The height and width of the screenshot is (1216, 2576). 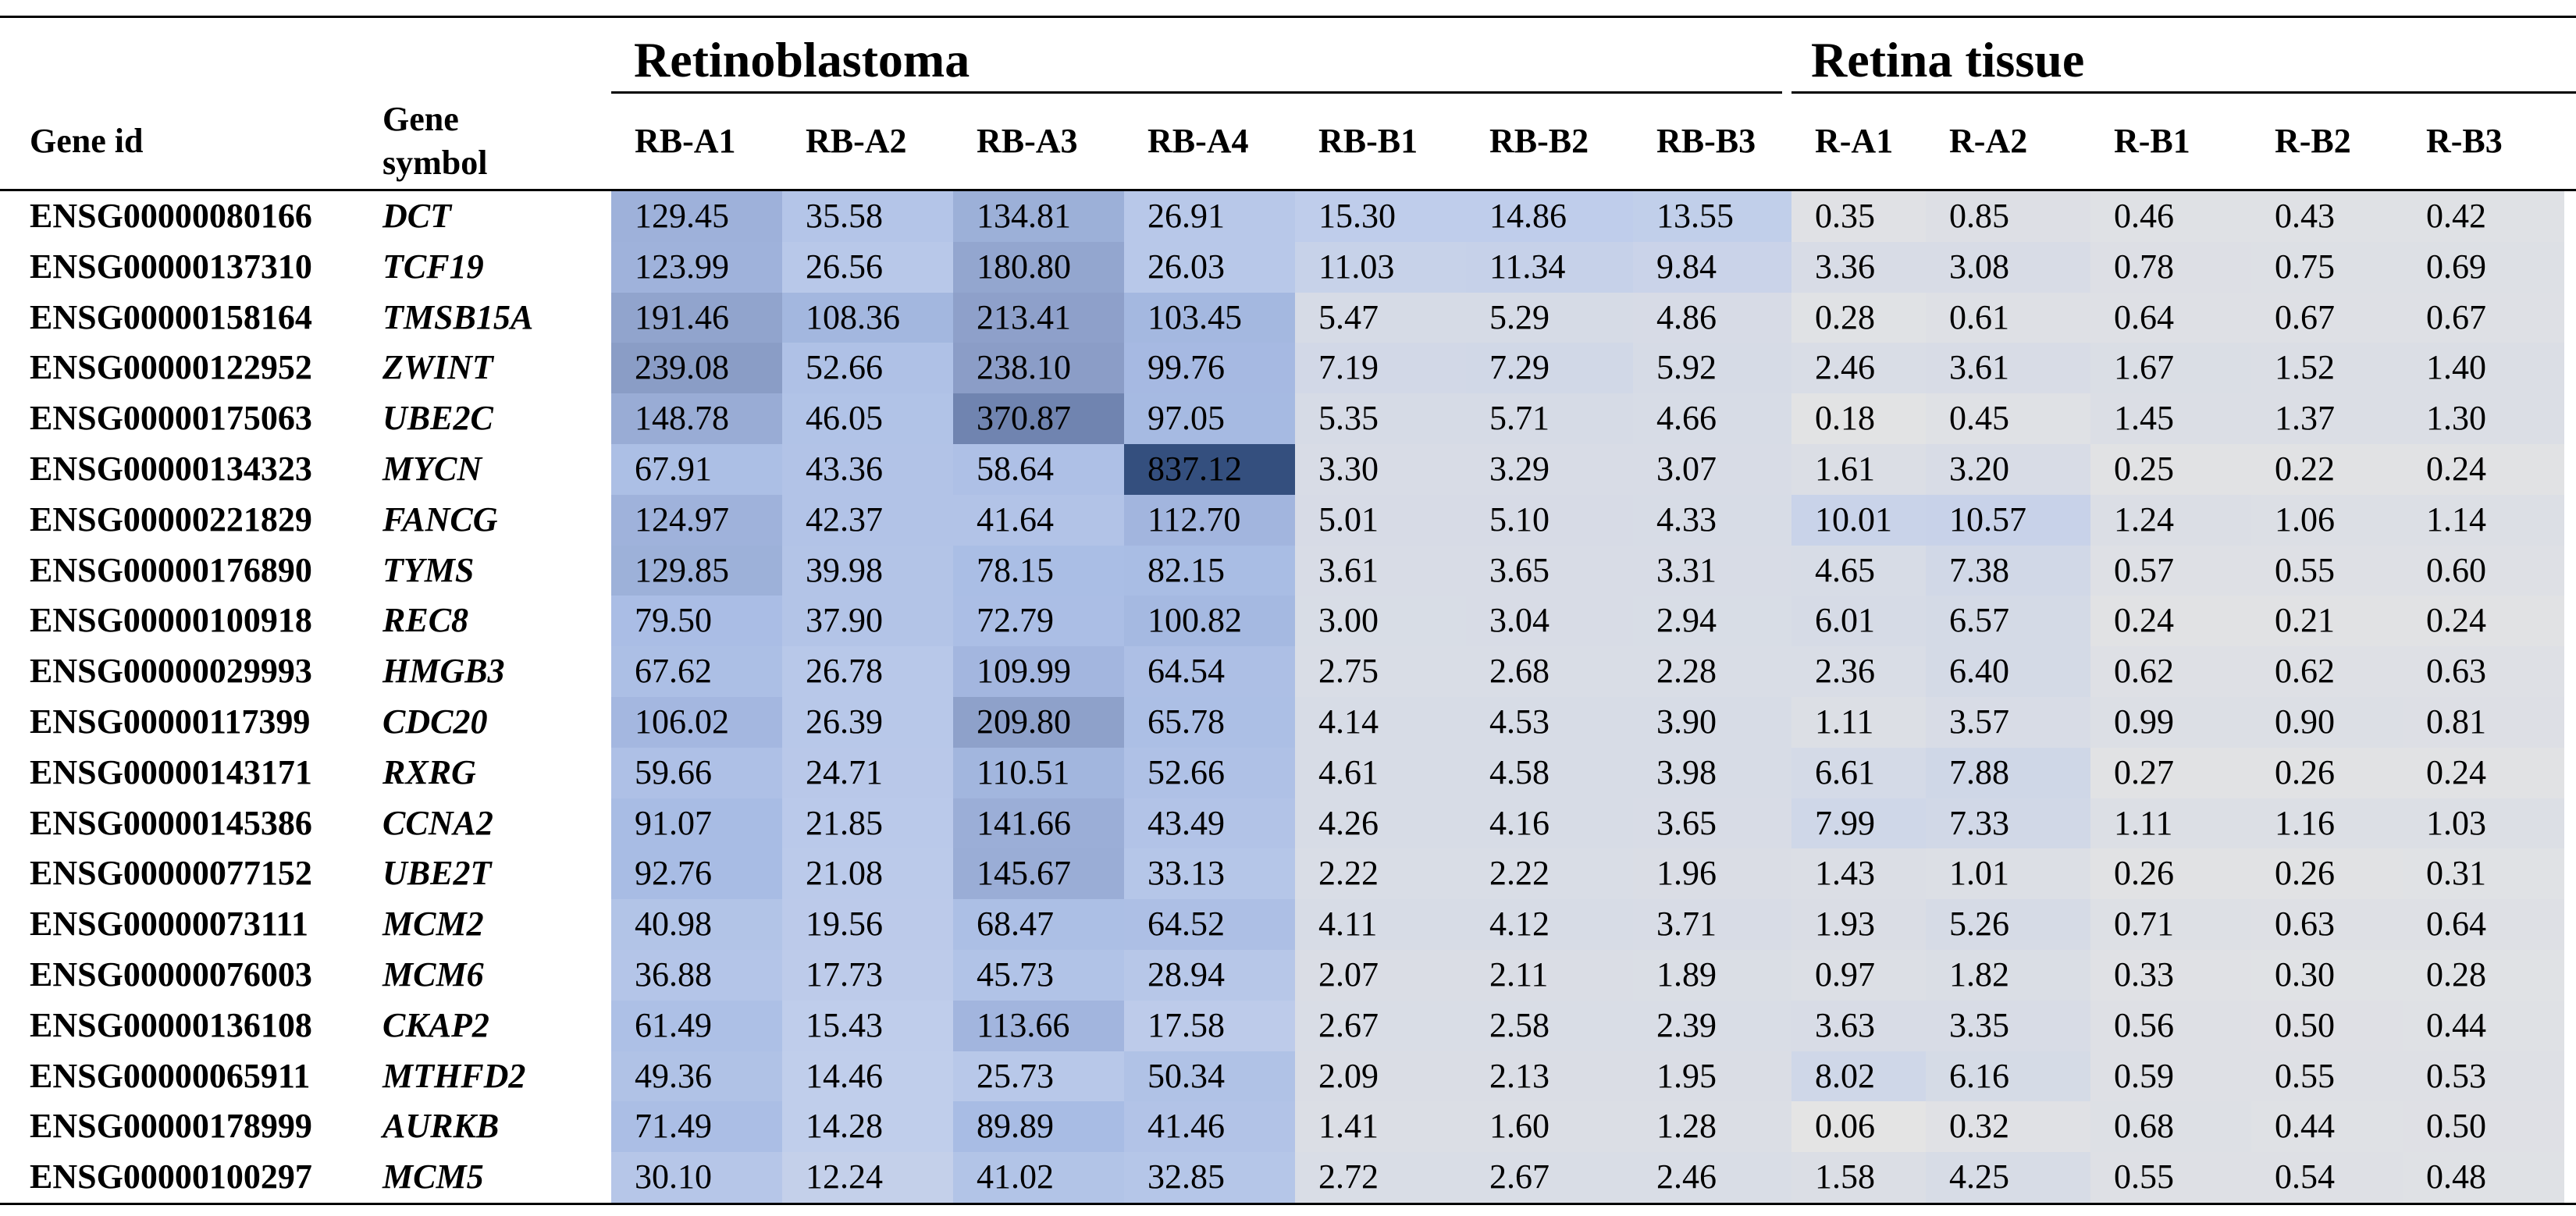 What do you see at coordinates (682, 266) in the screenshot?
I see `value: 123.99` at bounding box center [682, 266].